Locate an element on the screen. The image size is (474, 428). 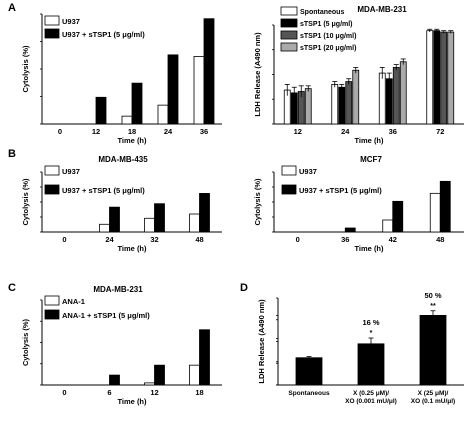
x-tick-label: XO (0.001 mU/μl) is located at coordinates (371, 401).